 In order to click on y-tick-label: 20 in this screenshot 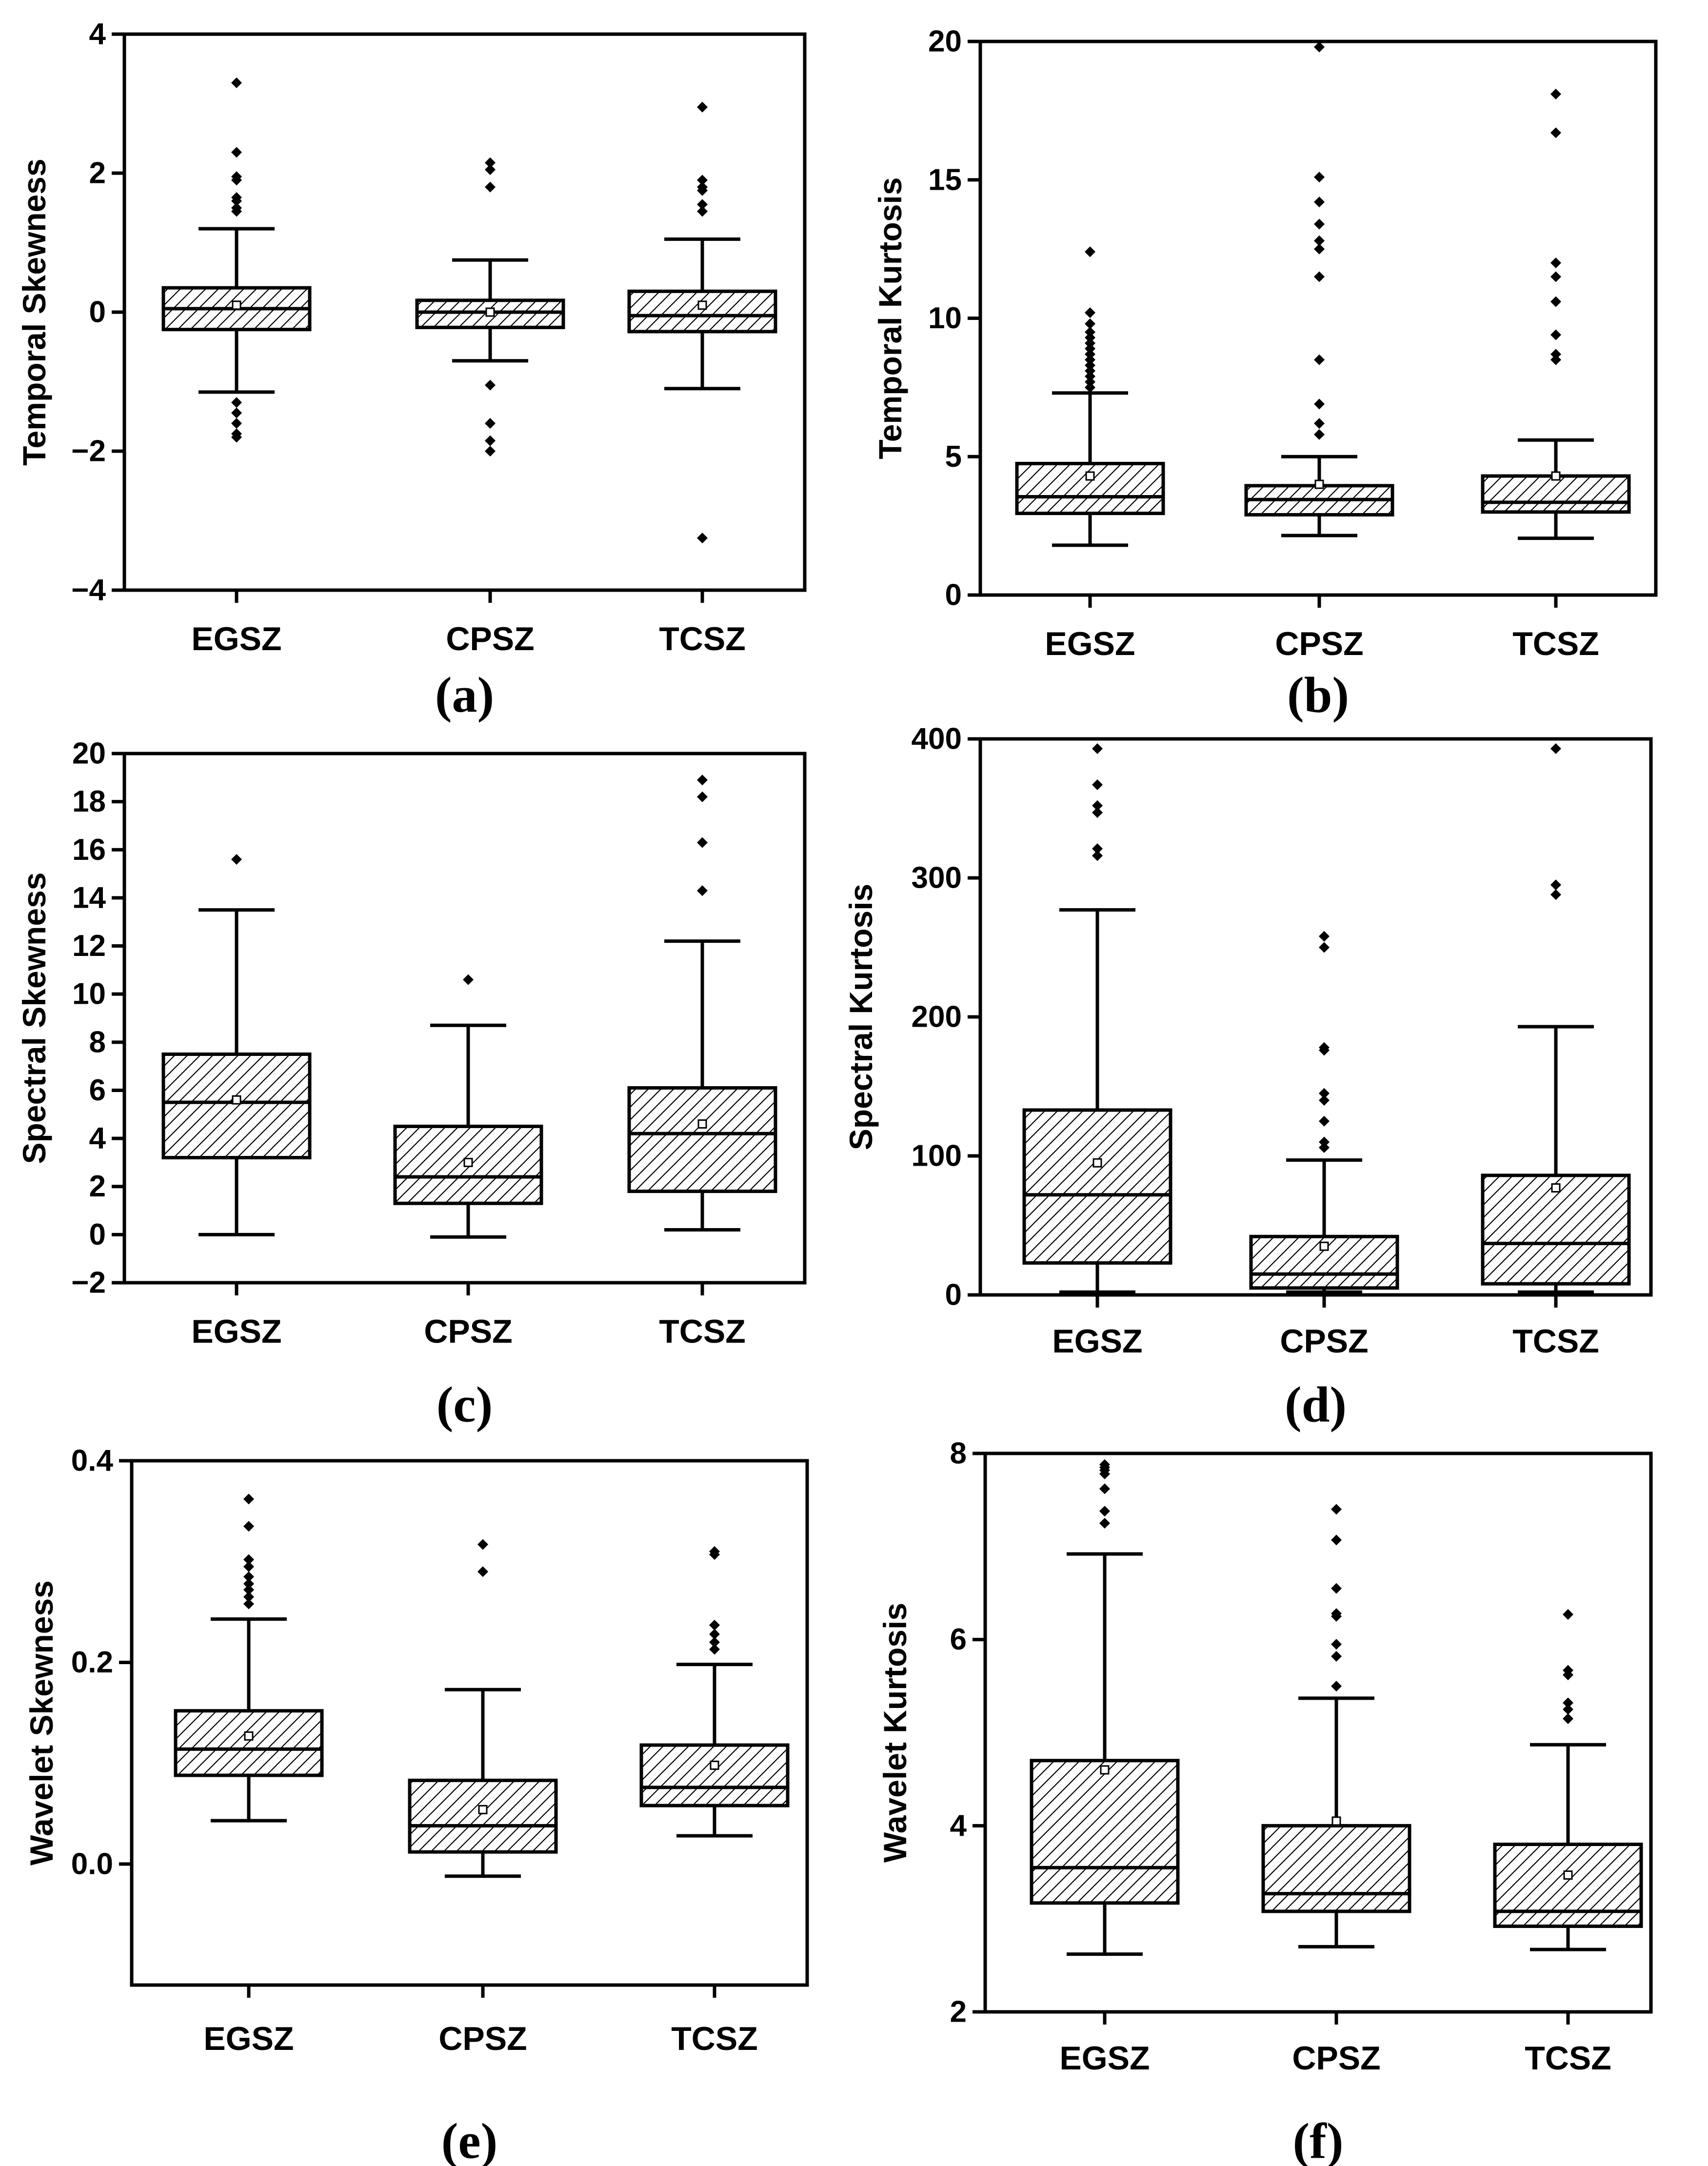, I will do `click(945, 42)`.